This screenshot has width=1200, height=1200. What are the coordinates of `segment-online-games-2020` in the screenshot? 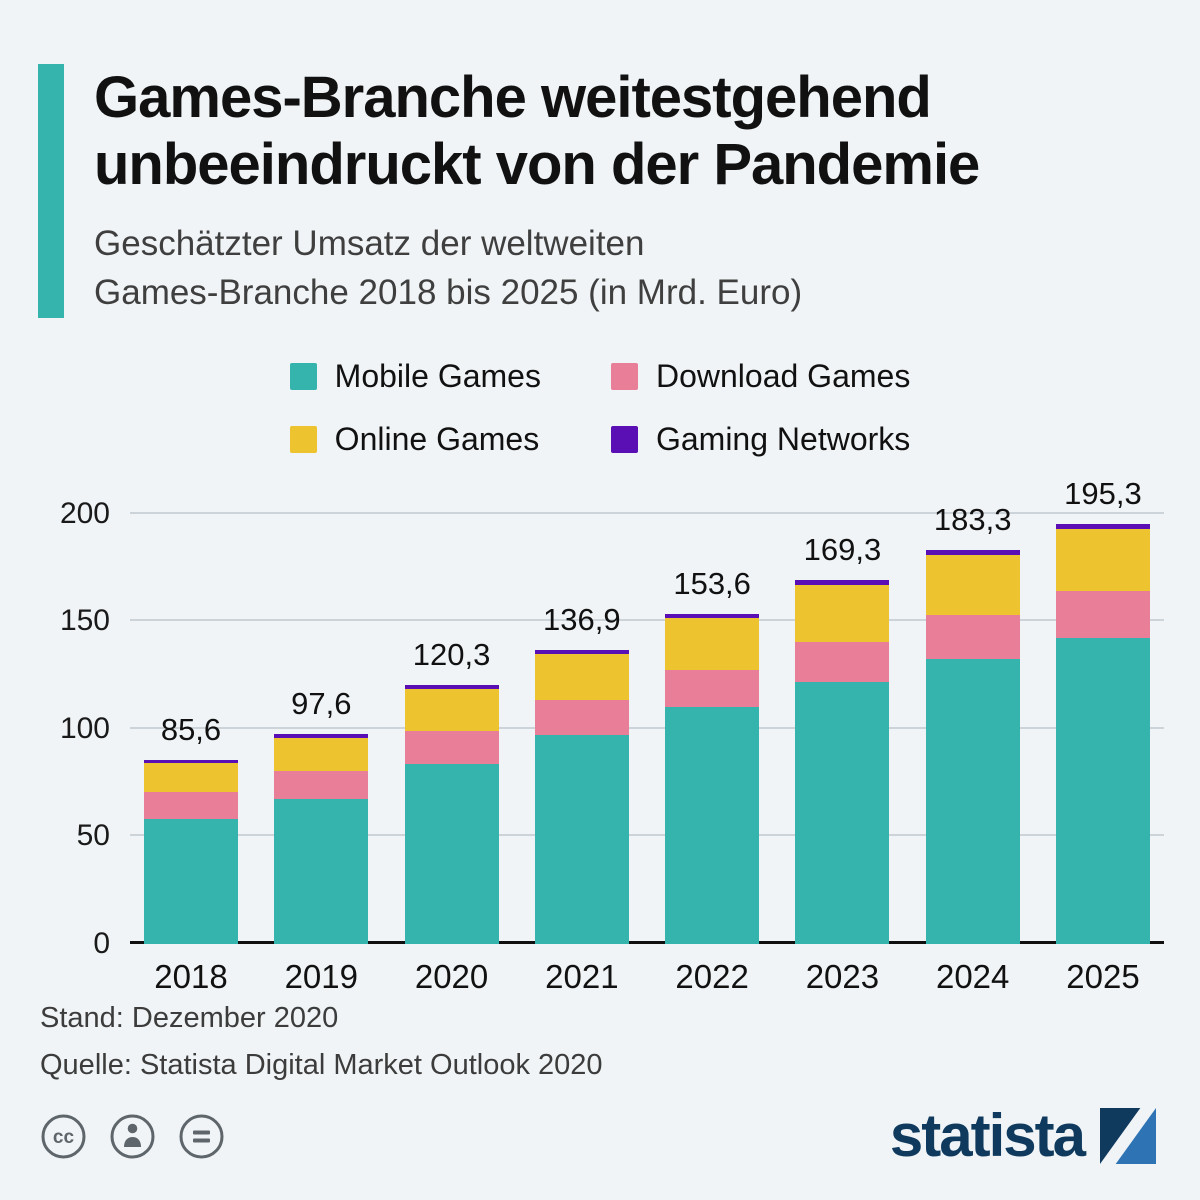 It's located at (451, 710).